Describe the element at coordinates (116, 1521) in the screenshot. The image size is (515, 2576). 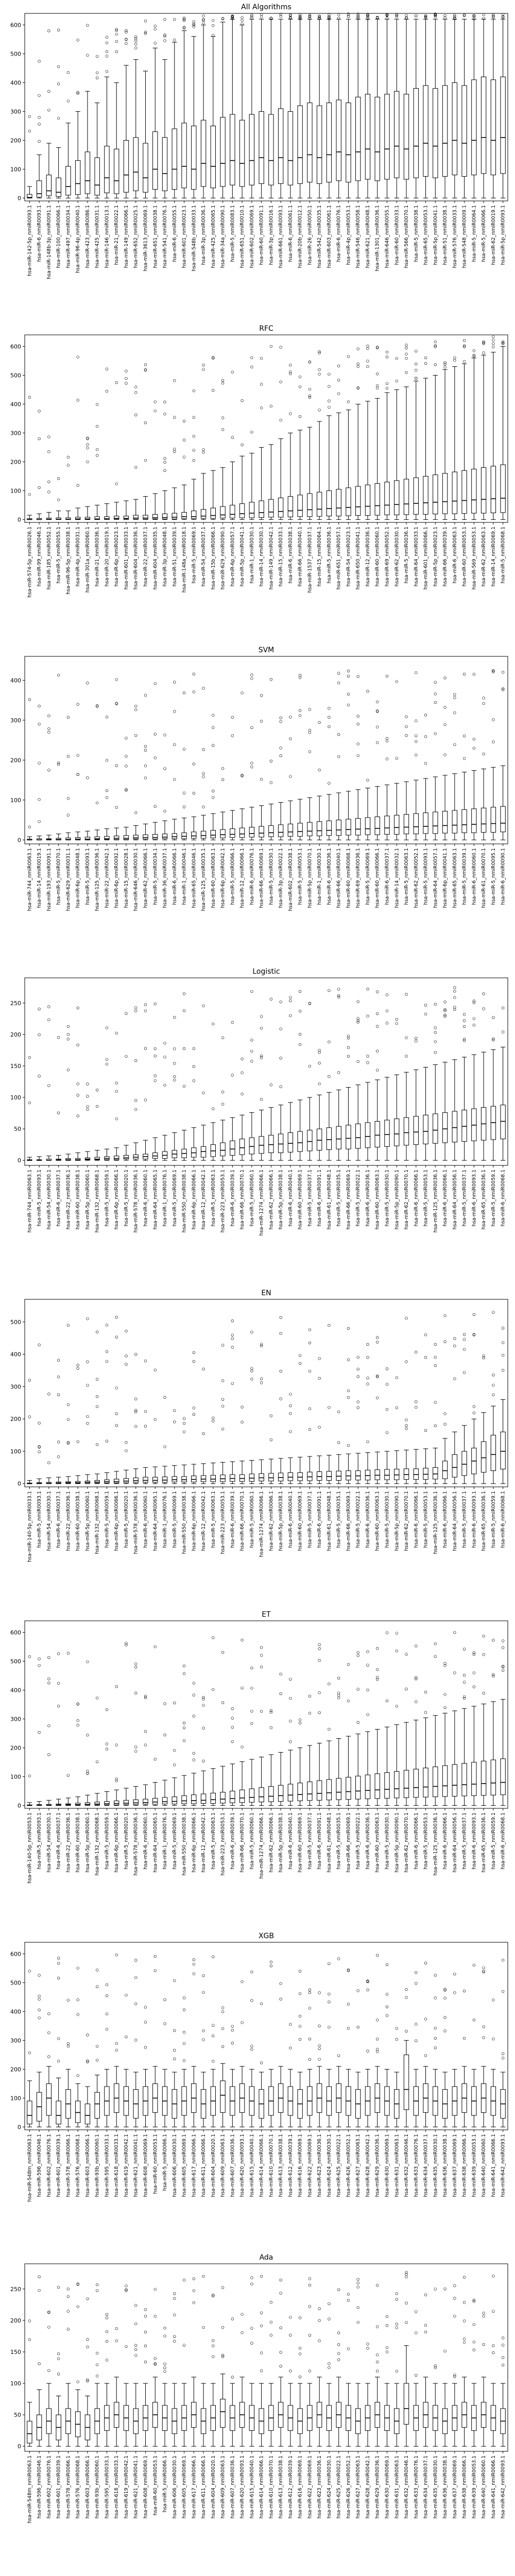
I see `x-tick-label: hsa-miR-6p_nmiR0066.1` at that location.